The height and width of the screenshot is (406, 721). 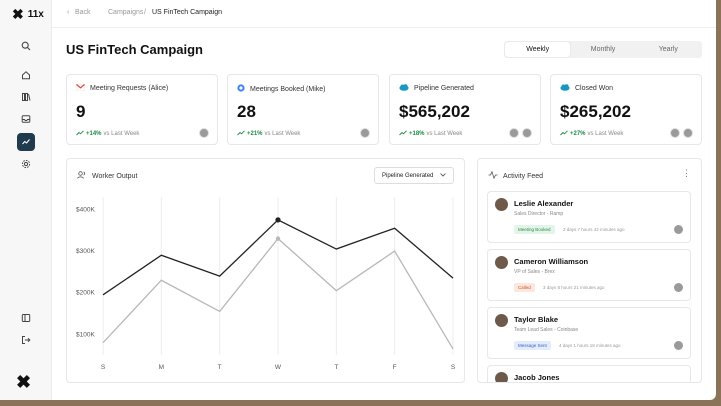 I want to click on card-delta-value: +18%, so click(x=417, y=134).